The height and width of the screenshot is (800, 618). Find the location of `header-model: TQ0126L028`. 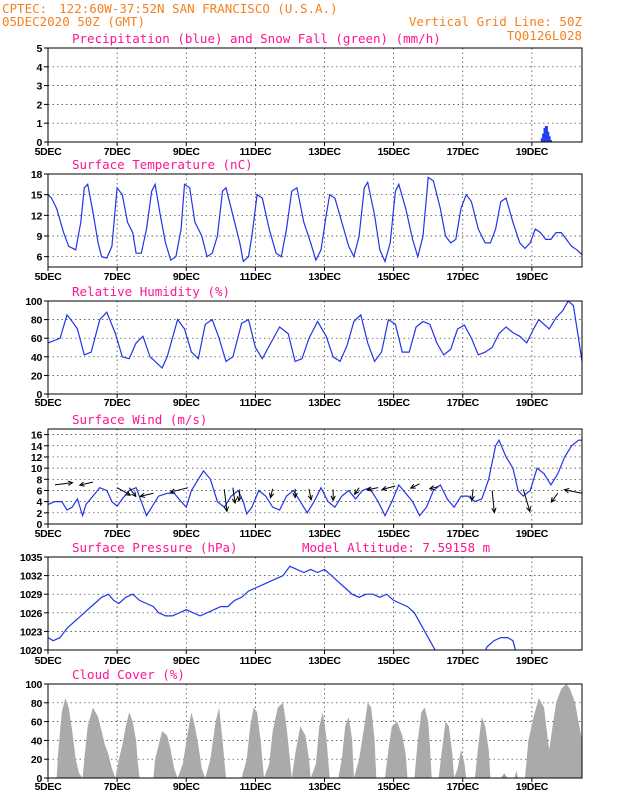

header-model: TQ0126L028 is located at coordinates (544, 35).